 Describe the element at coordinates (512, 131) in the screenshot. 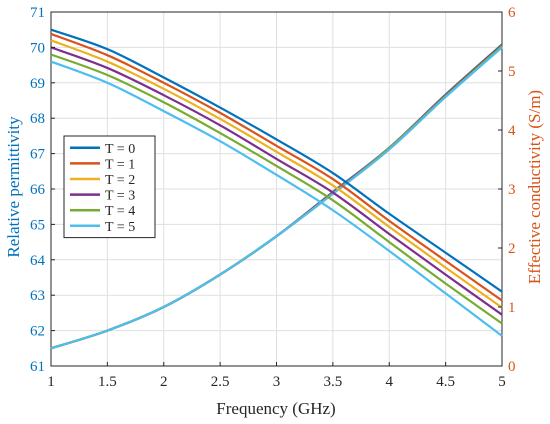

I see `right-y-tick-label: 4` at that location.